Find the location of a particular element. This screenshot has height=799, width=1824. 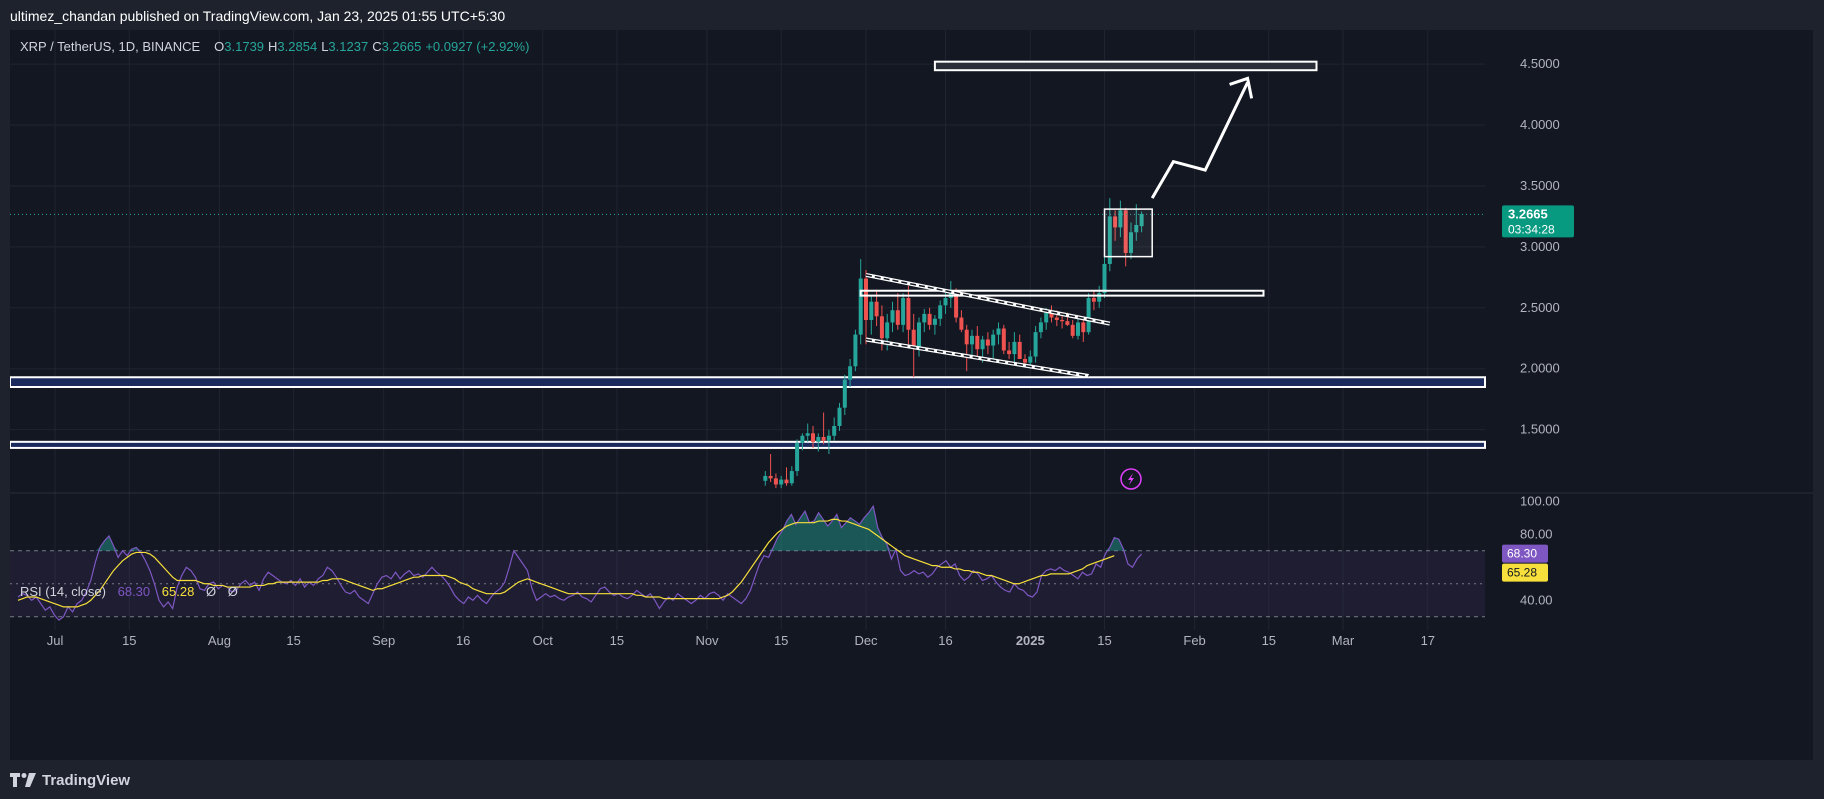

low-value: 3.1237 is located at coordinates (348, 46).